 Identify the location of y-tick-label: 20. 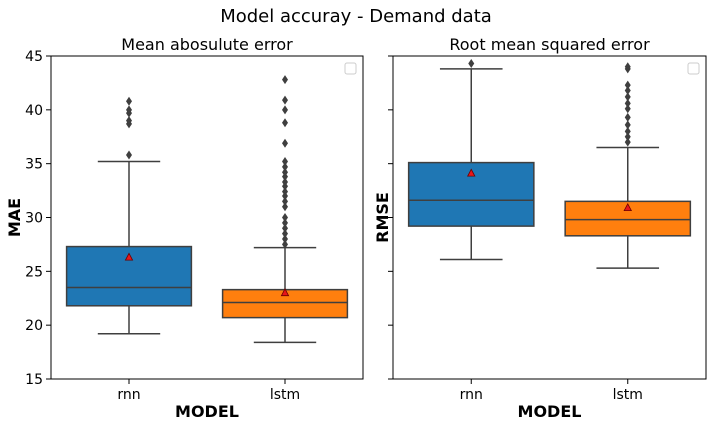
(34, 326).